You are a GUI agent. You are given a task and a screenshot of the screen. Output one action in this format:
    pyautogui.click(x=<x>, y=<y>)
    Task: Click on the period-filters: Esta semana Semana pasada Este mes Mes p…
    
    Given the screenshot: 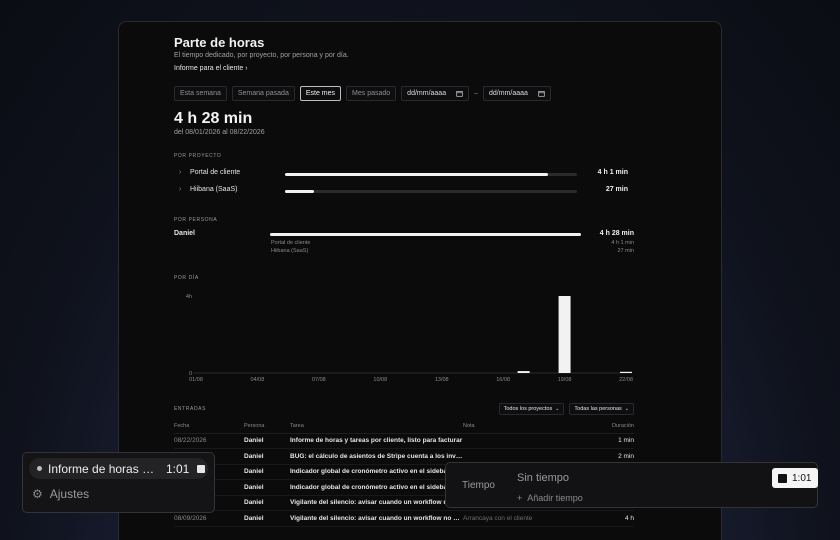 What is the action you would take?
    pyautogui.click(x=362, y=93)
    